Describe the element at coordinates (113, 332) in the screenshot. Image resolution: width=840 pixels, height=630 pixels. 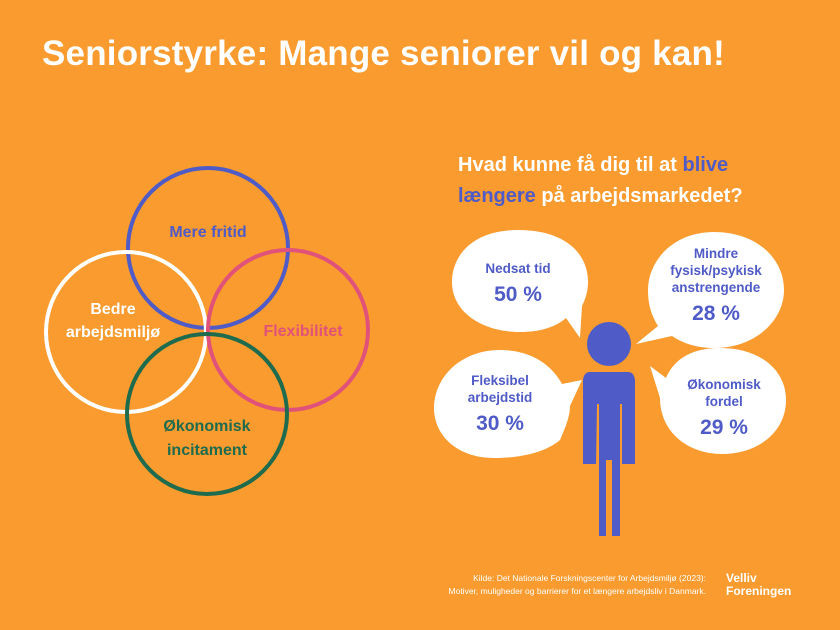
I see `venn-label-left-2: arbejdsmiljø` at that location.